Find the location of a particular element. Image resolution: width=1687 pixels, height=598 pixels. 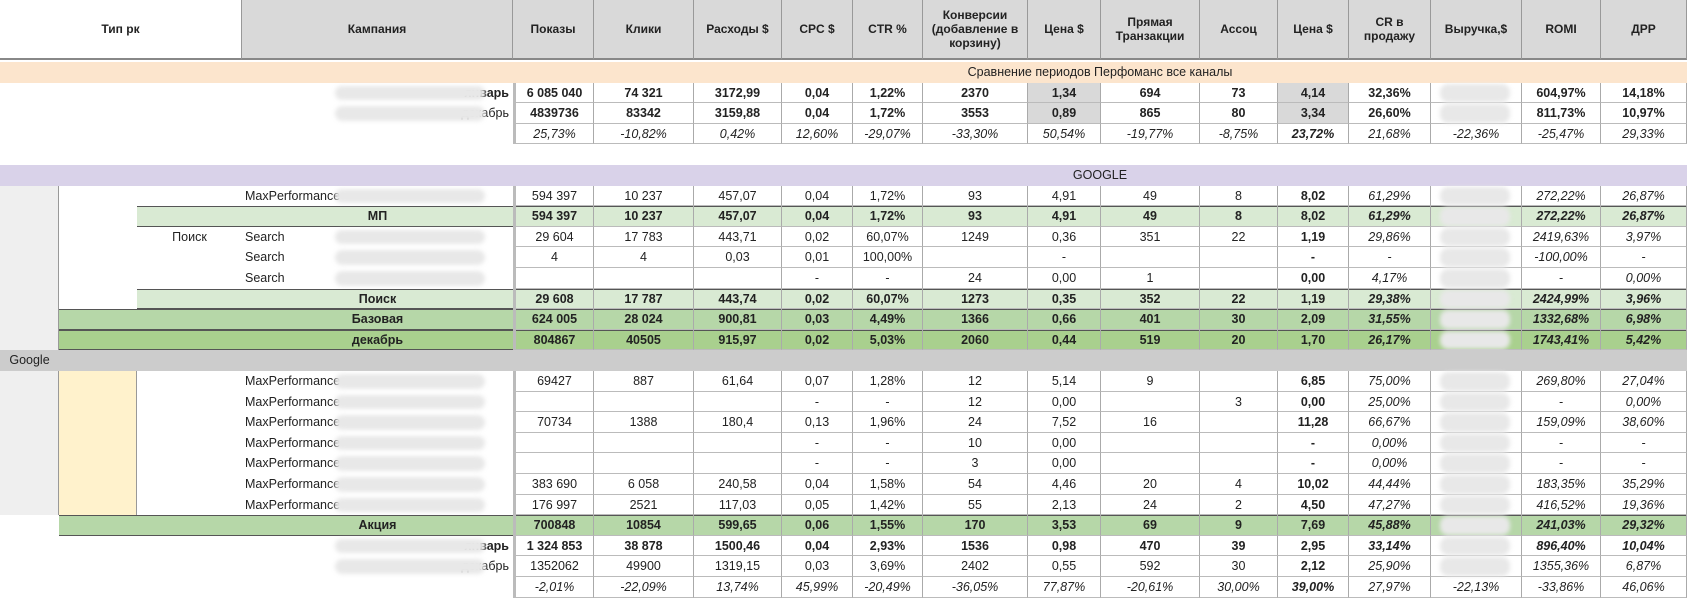

cell: 27,97% is located at coordinates (1390, 587).